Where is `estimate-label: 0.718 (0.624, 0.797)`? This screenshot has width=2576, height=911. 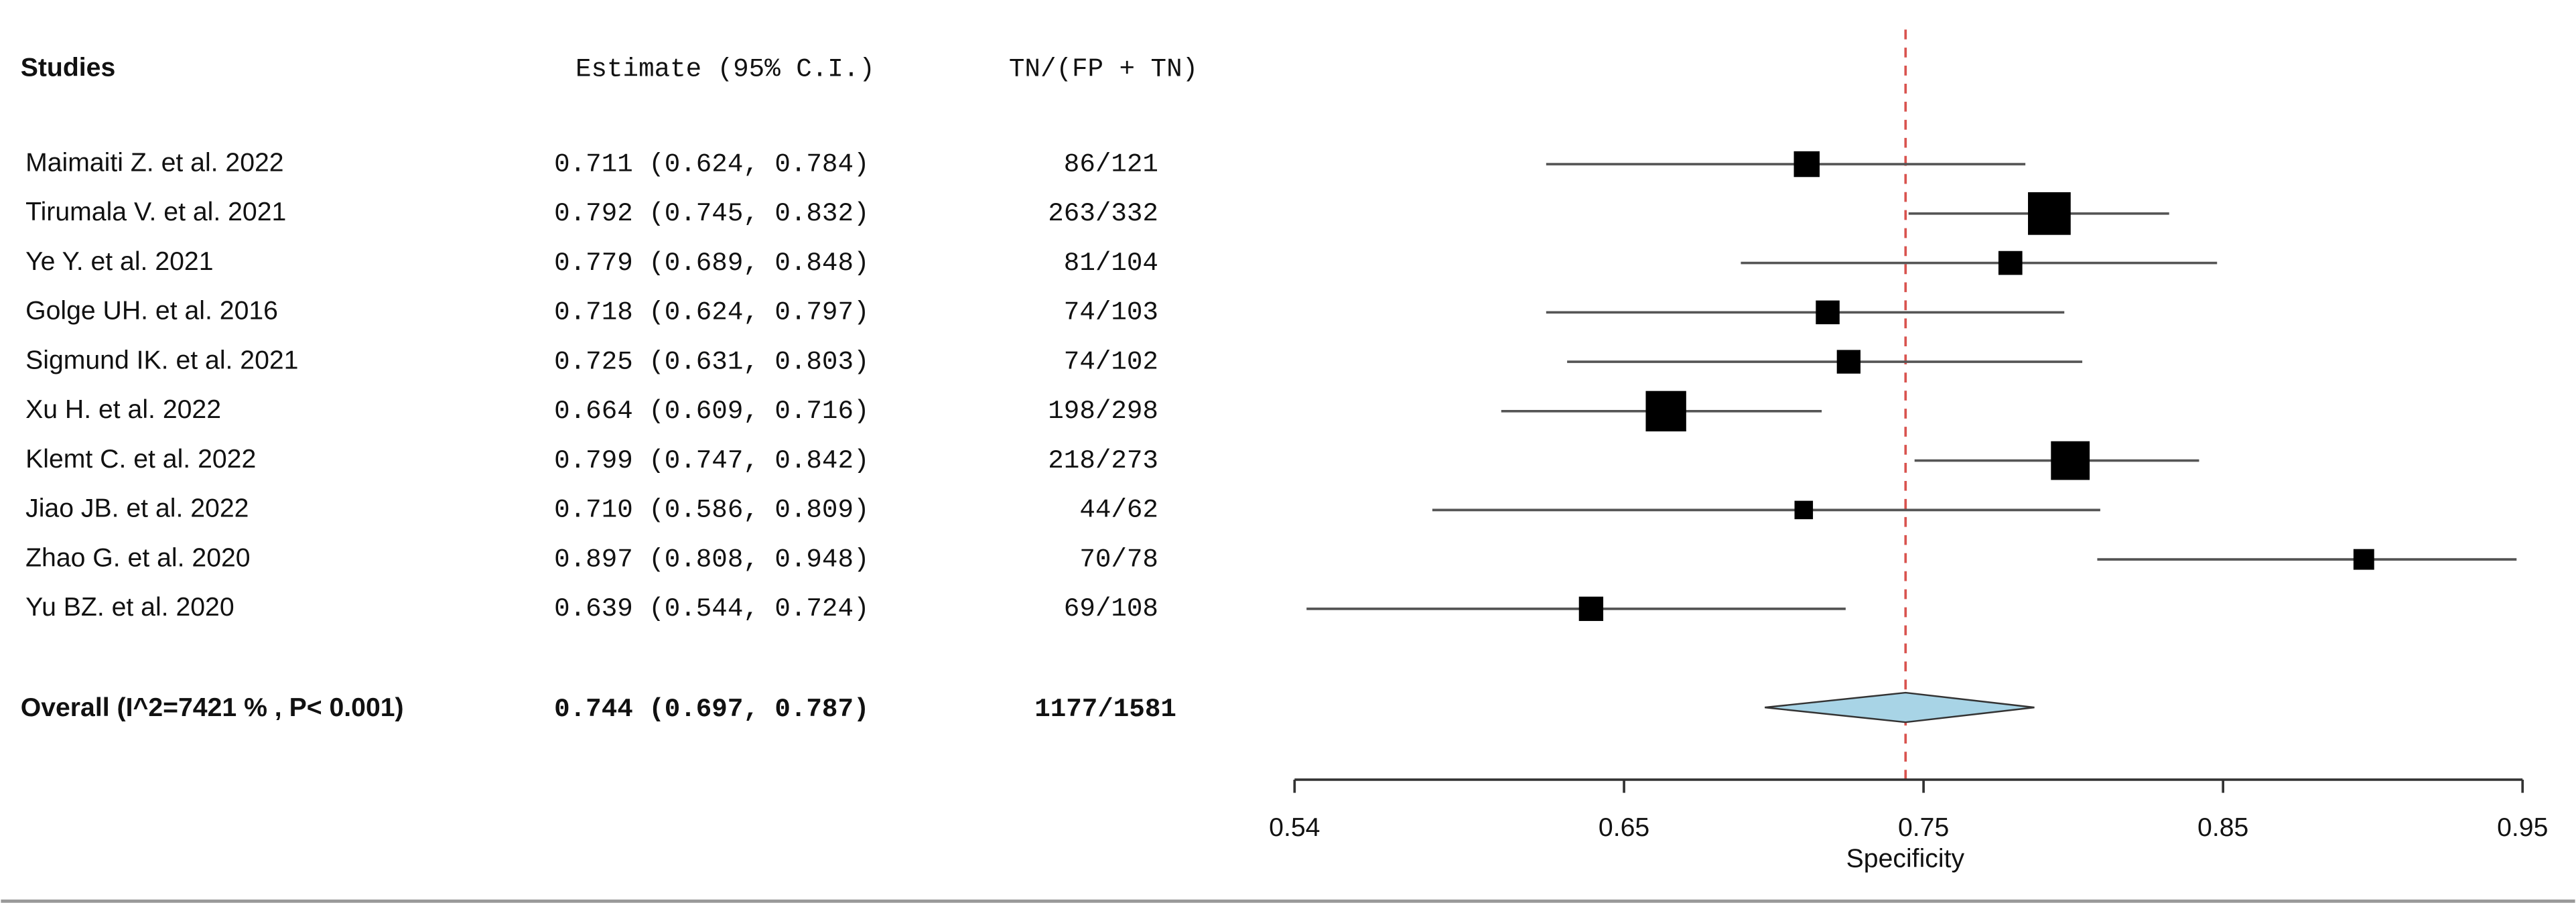
estimate-label: 0.718 (0.624, 0.797) is located at coordinates (711, 312).